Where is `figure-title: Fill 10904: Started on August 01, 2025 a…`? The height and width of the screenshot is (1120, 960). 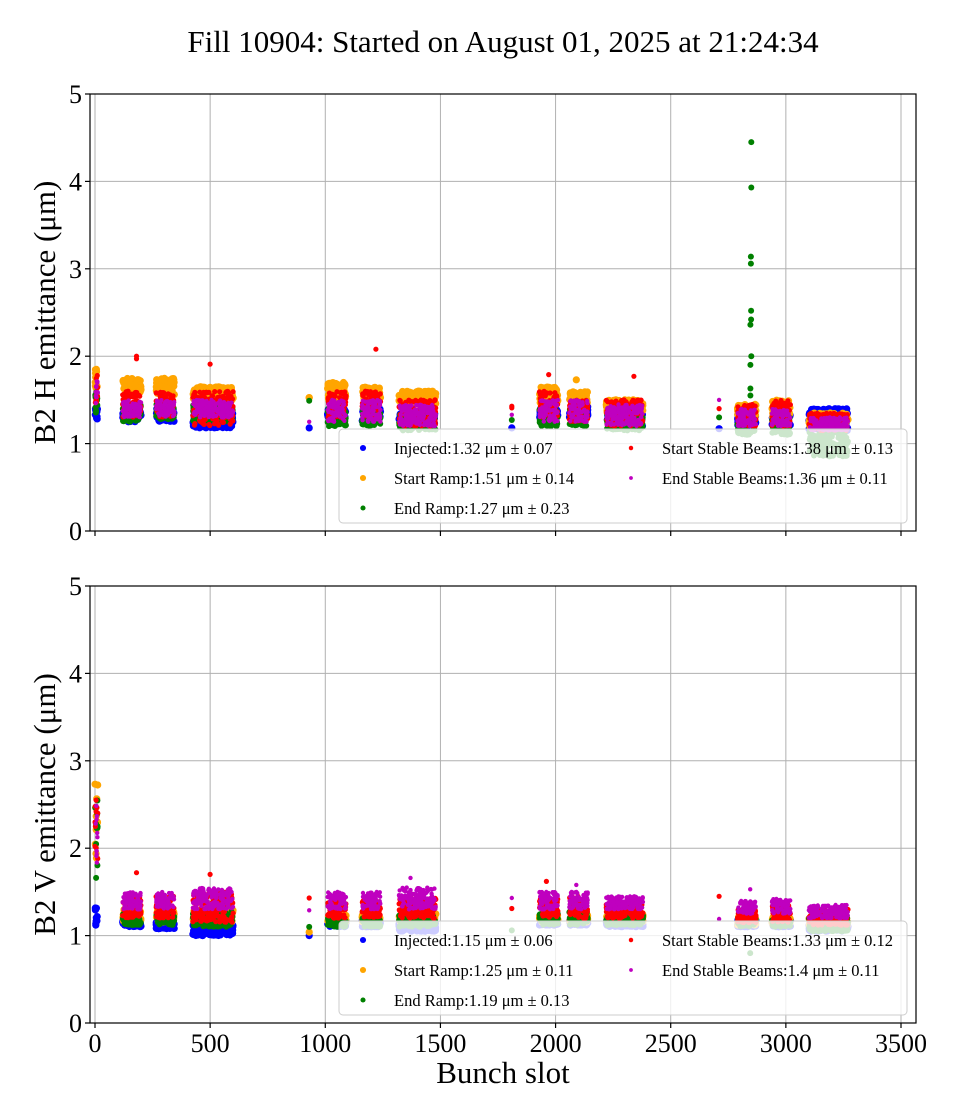
figure-title: Fill 10904: Started on August 01, 2025 a… is located at coordinates (503, 41).